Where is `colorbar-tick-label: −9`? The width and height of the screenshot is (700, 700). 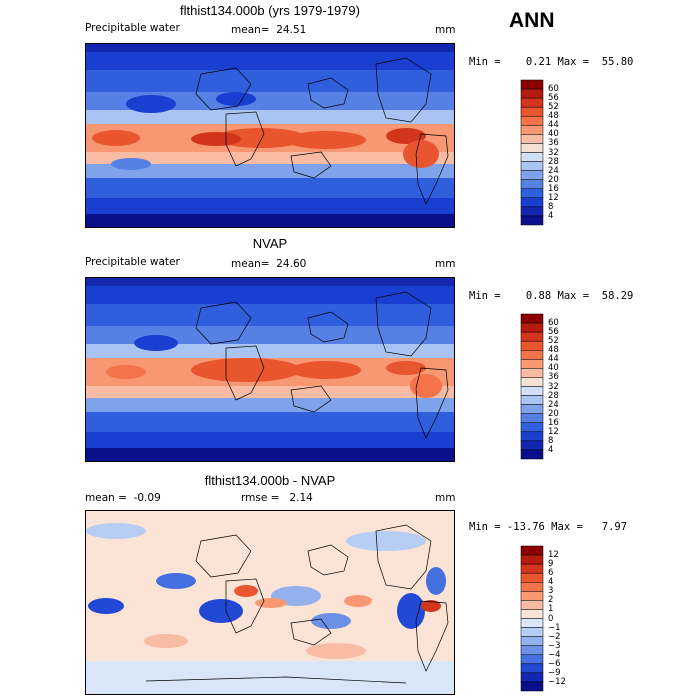 colorbar-tick-label: −9 is located at coordinates (554, 672).